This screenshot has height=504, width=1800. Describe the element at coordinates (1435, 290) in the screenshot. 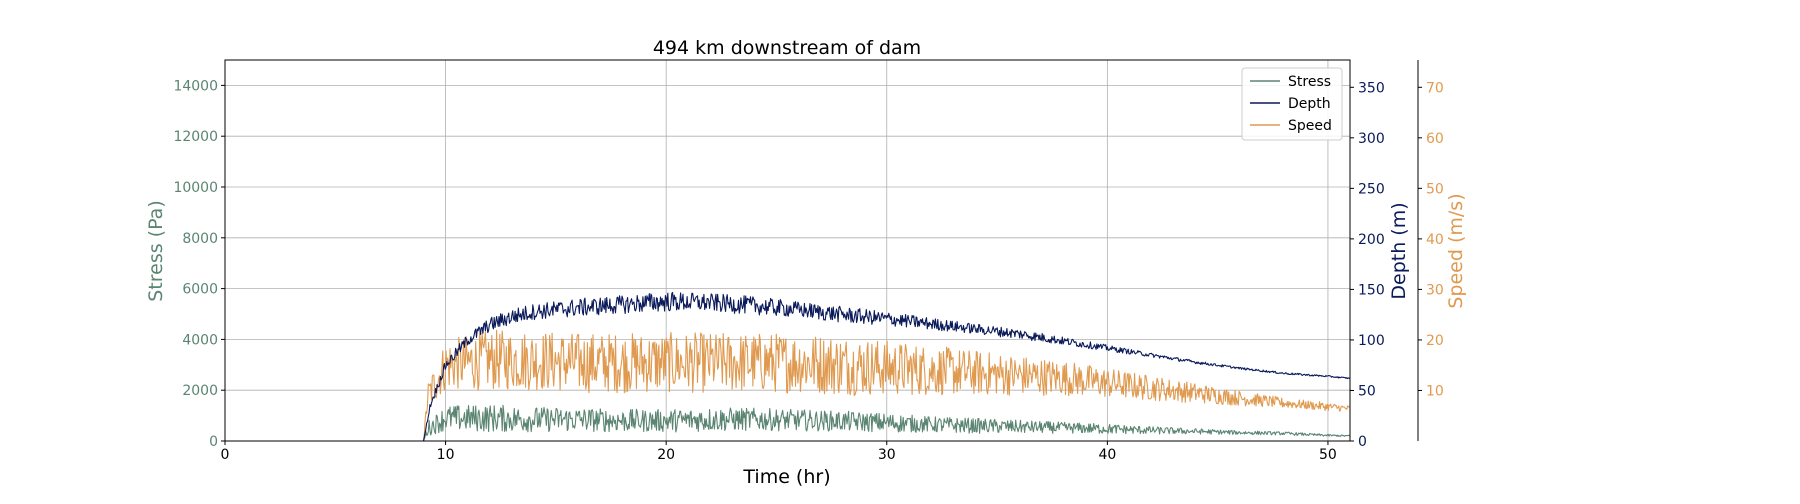

I see `speed-tick-label: 30` at that location.